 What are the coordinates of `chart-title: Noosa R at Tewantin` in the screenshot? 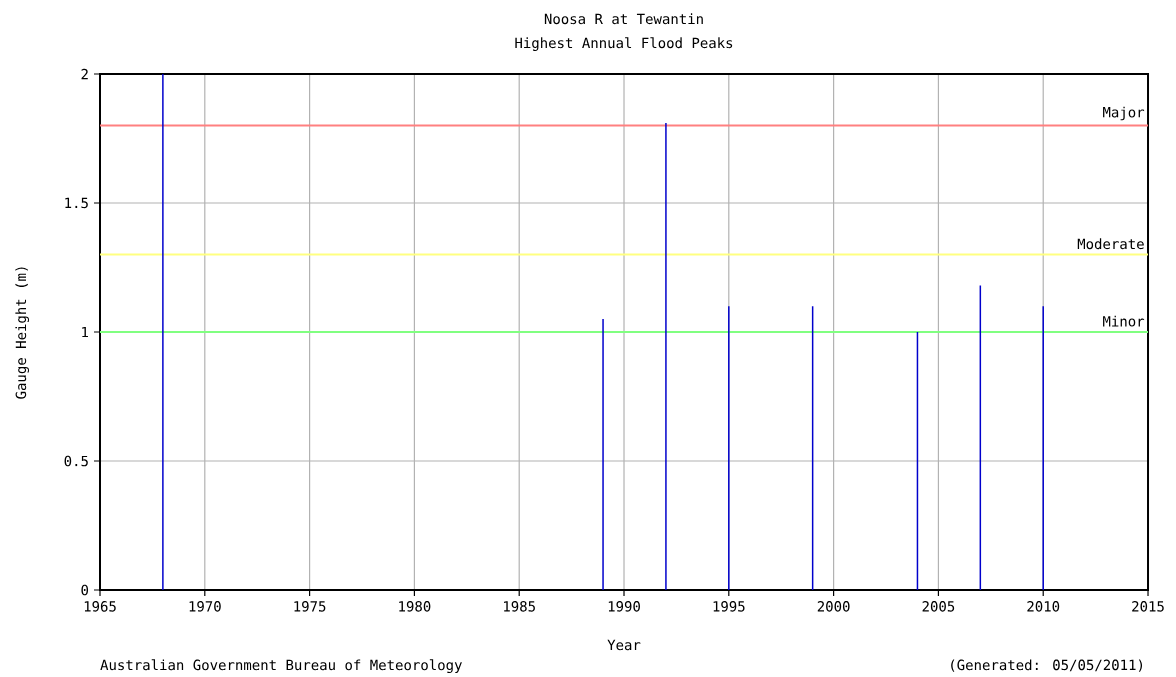 It's located at (623, 19).